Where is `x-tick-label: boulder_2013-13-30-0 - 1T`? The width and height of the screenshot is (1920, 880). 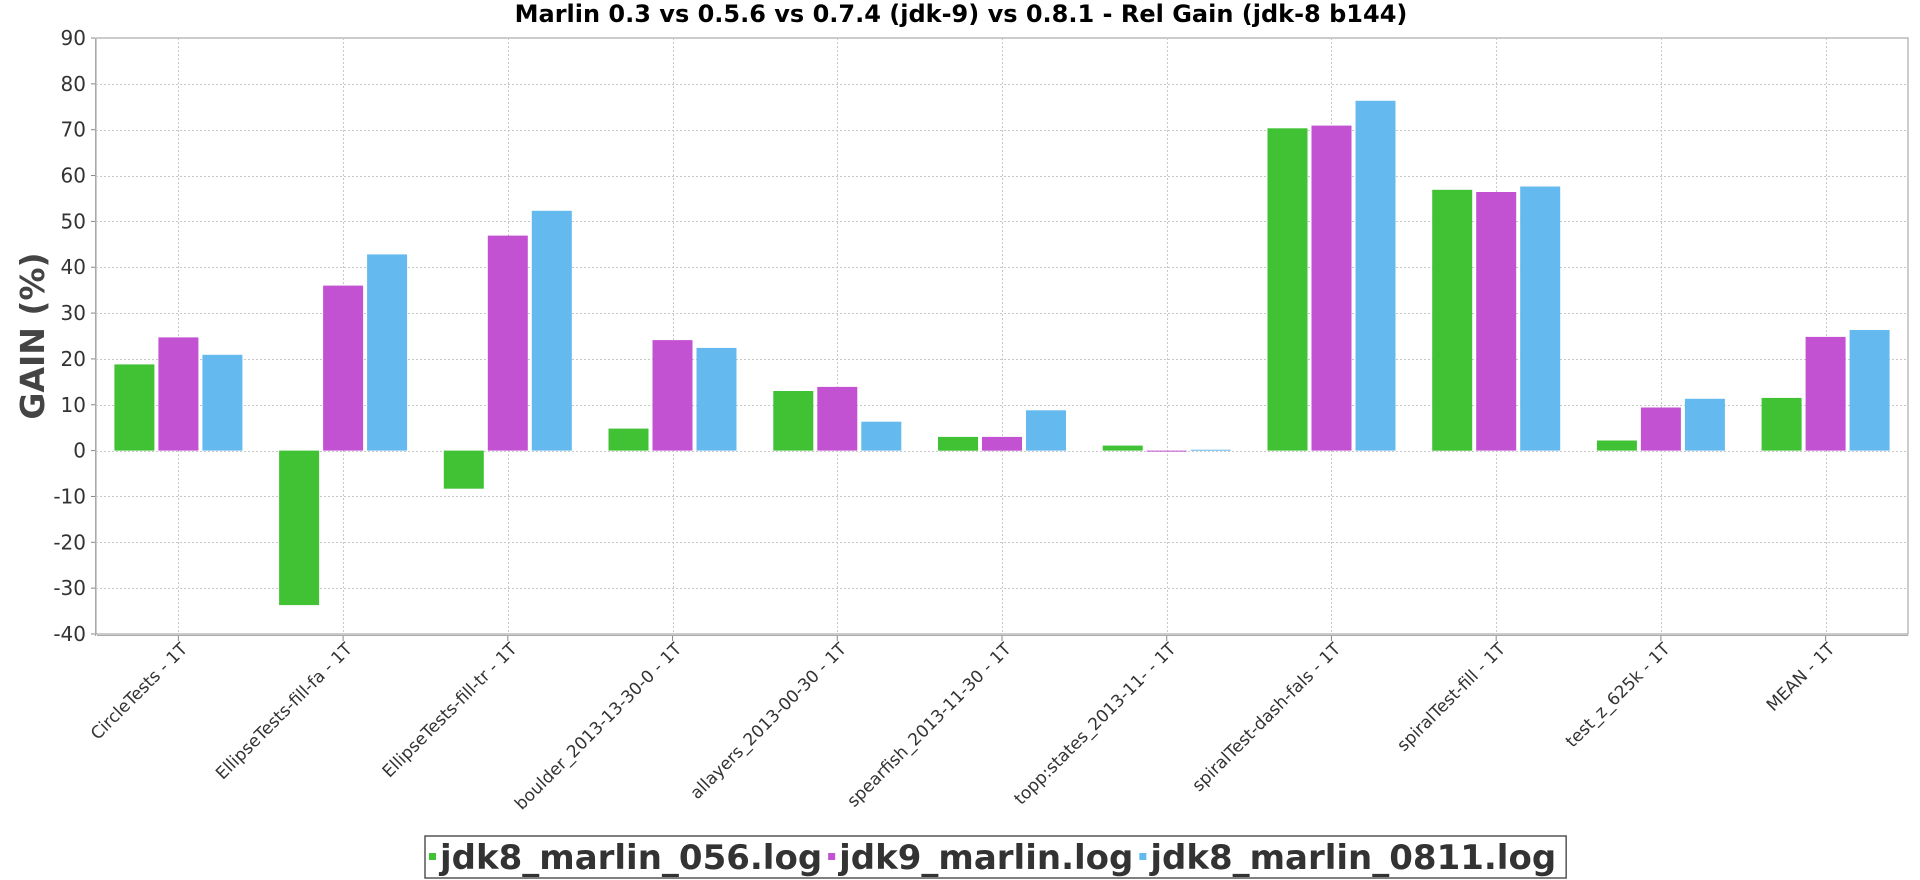
x-tick-label: boulder_2013-13-30-0 - 1T is located at coordinates (598, 726).